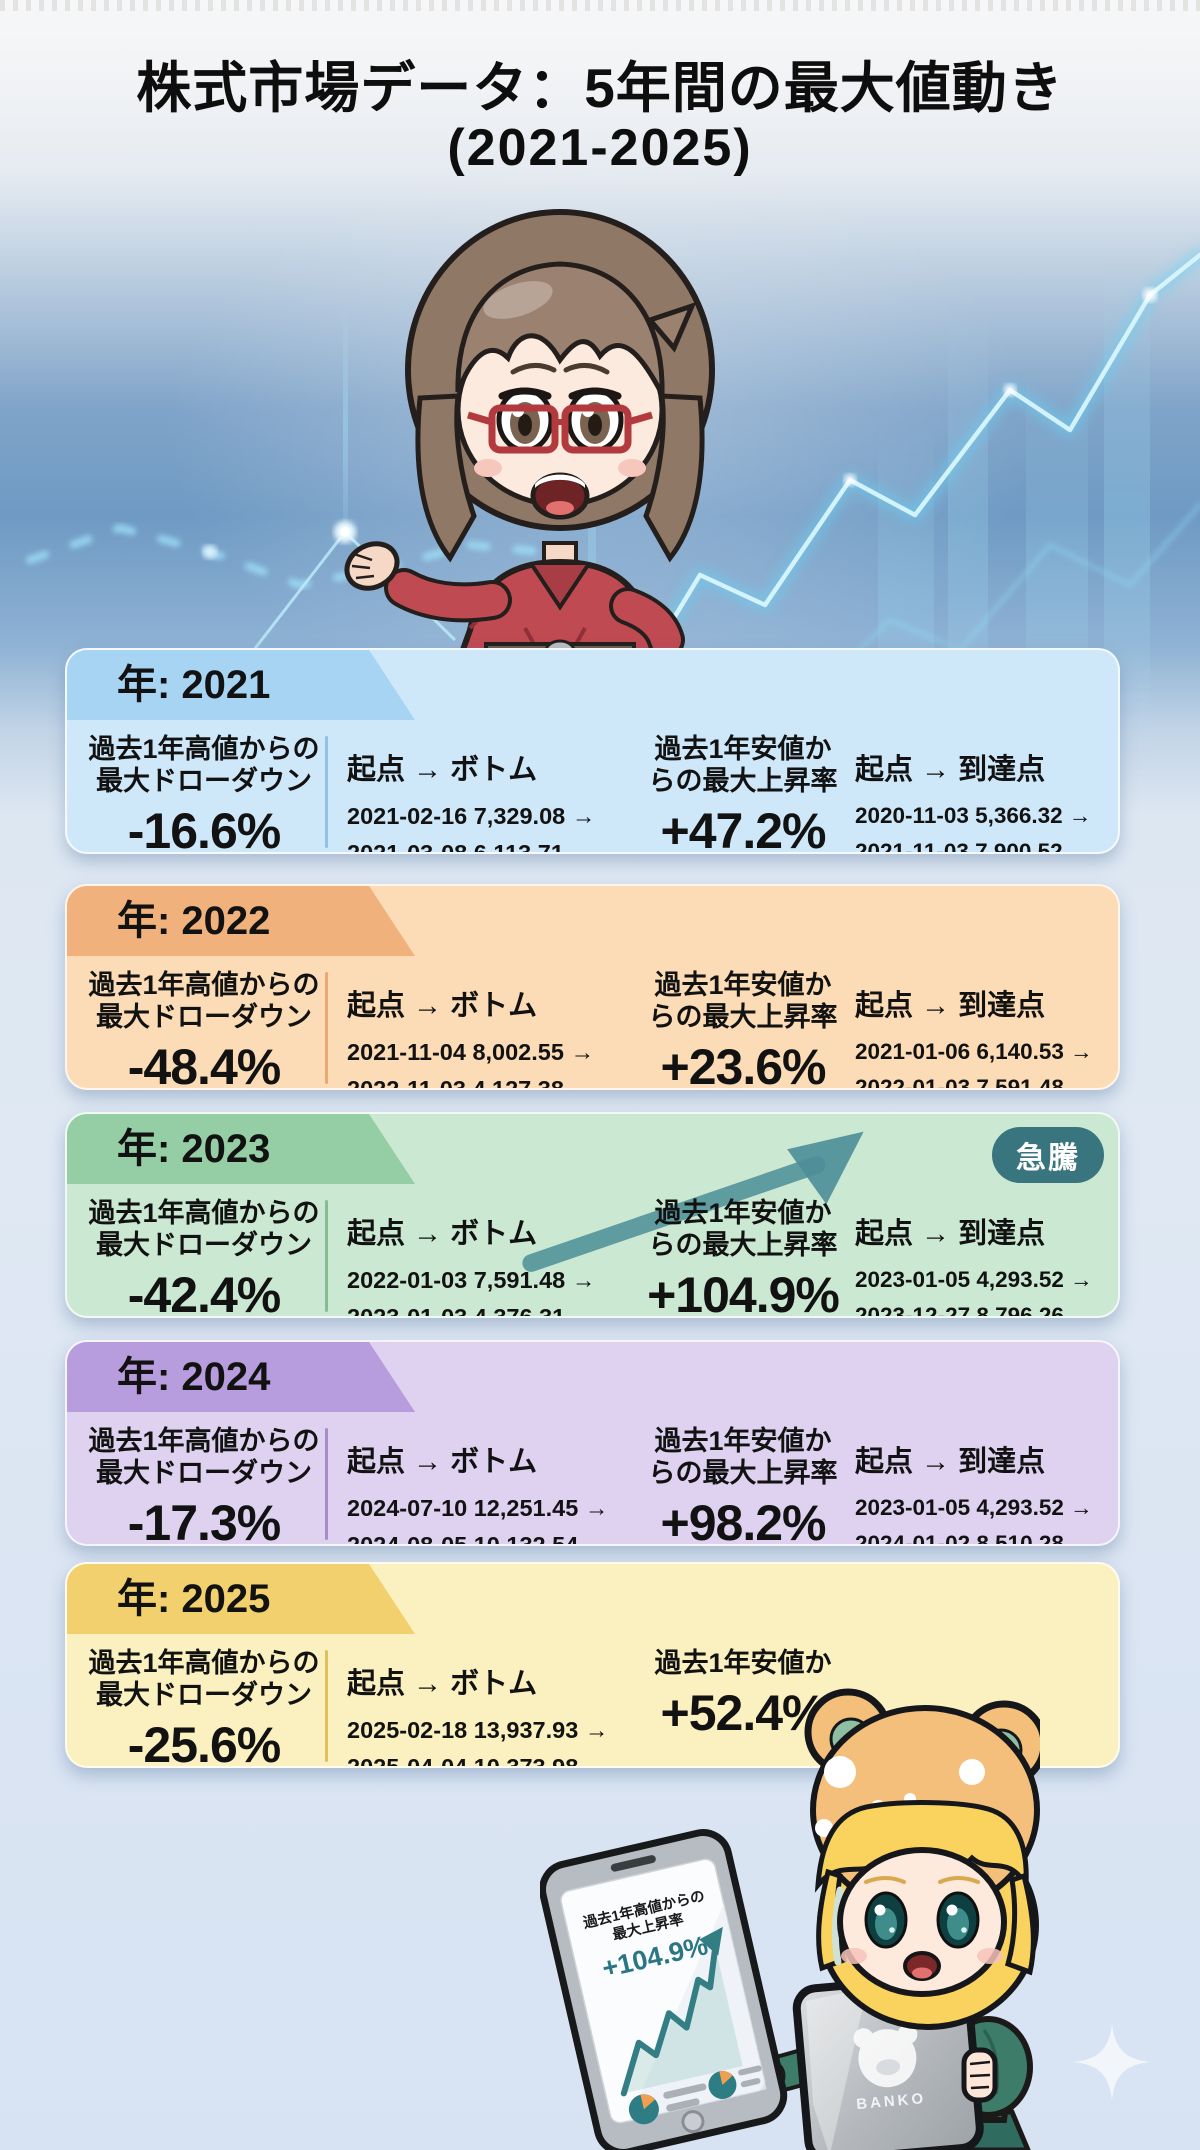 The image size is (1200, 2150). Describe the element at coordinates (743, 1292) in the screenshot. I see `rise-value: +104.9%` at that location.